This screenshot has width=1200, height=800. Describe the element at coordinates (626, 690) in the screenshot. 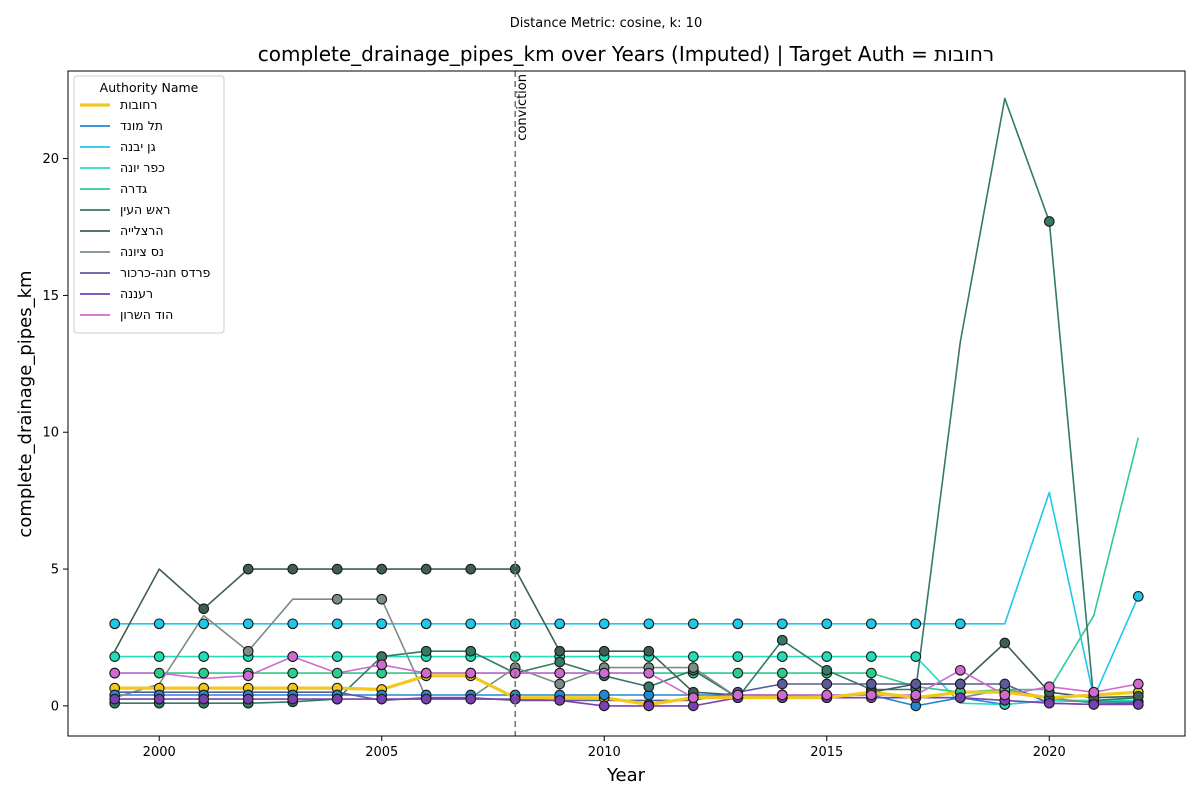

I see `series-line-target` at that location.